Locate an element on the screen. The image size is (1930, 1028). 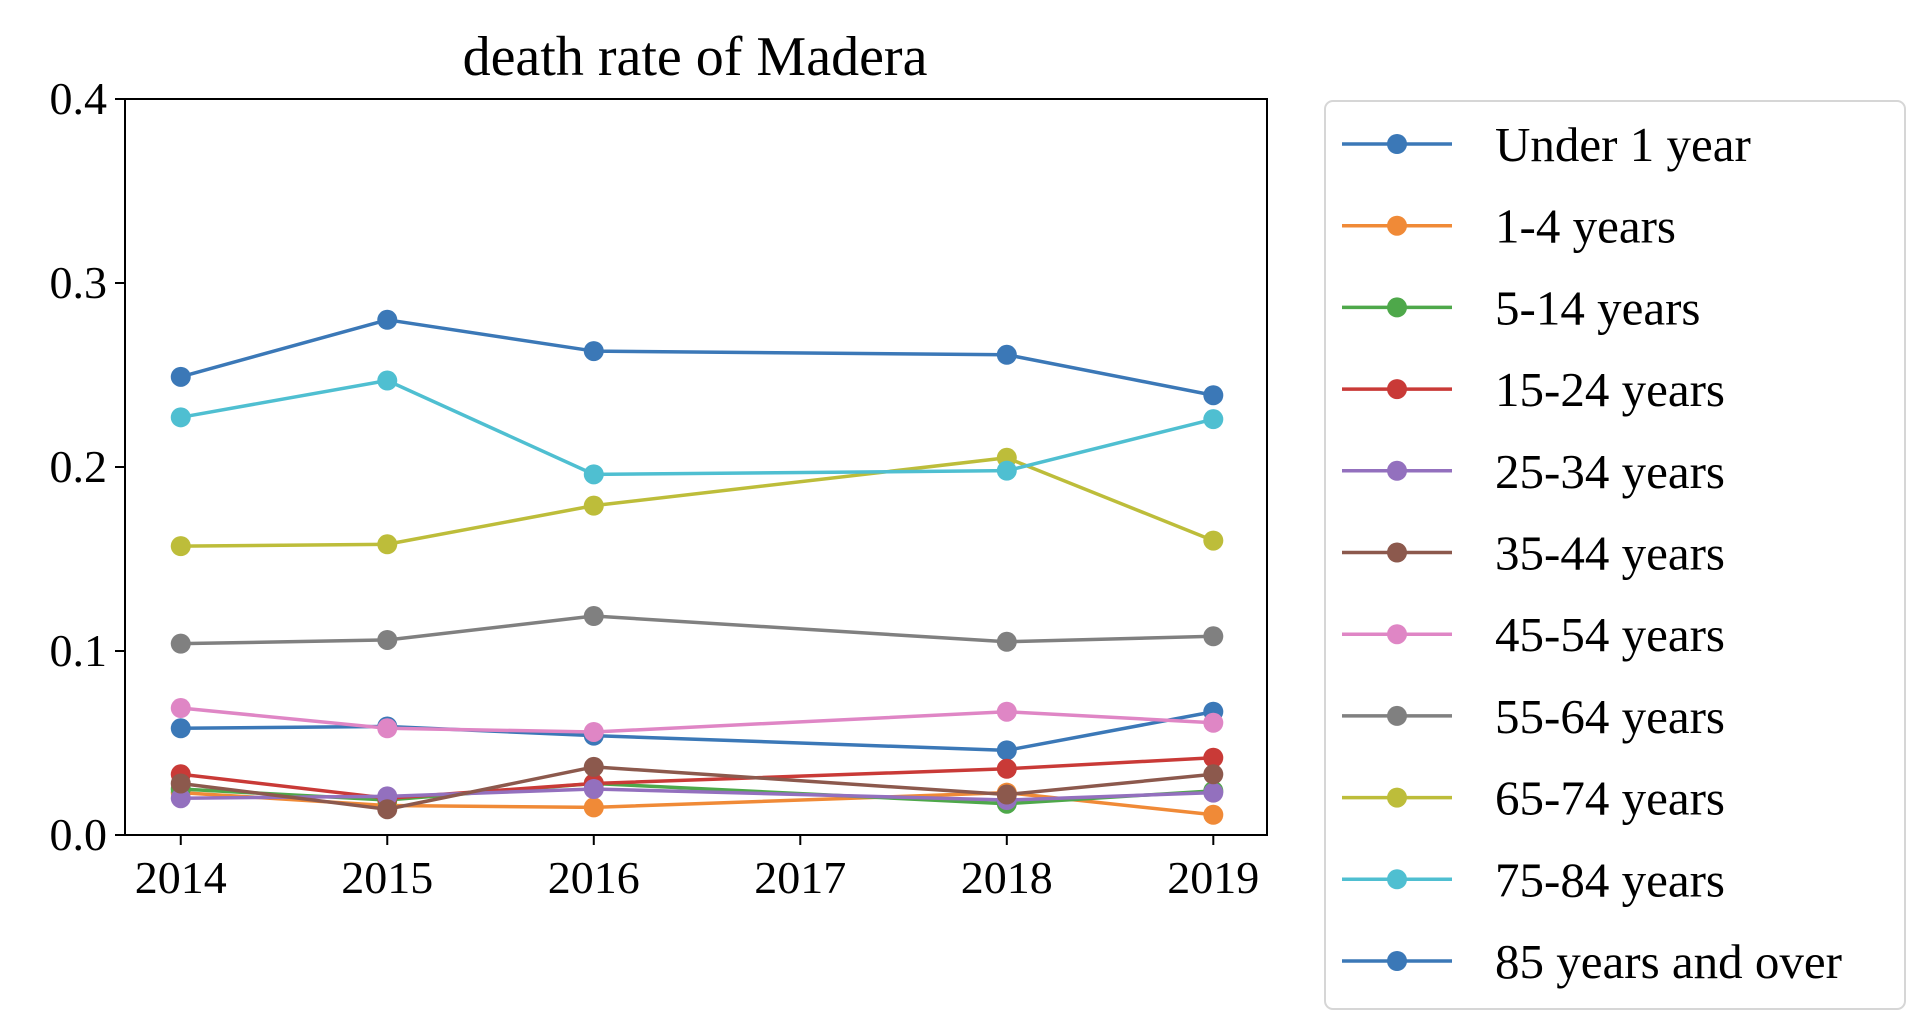
legend-item: 45-54 years is located at coordinates (1533, 634).